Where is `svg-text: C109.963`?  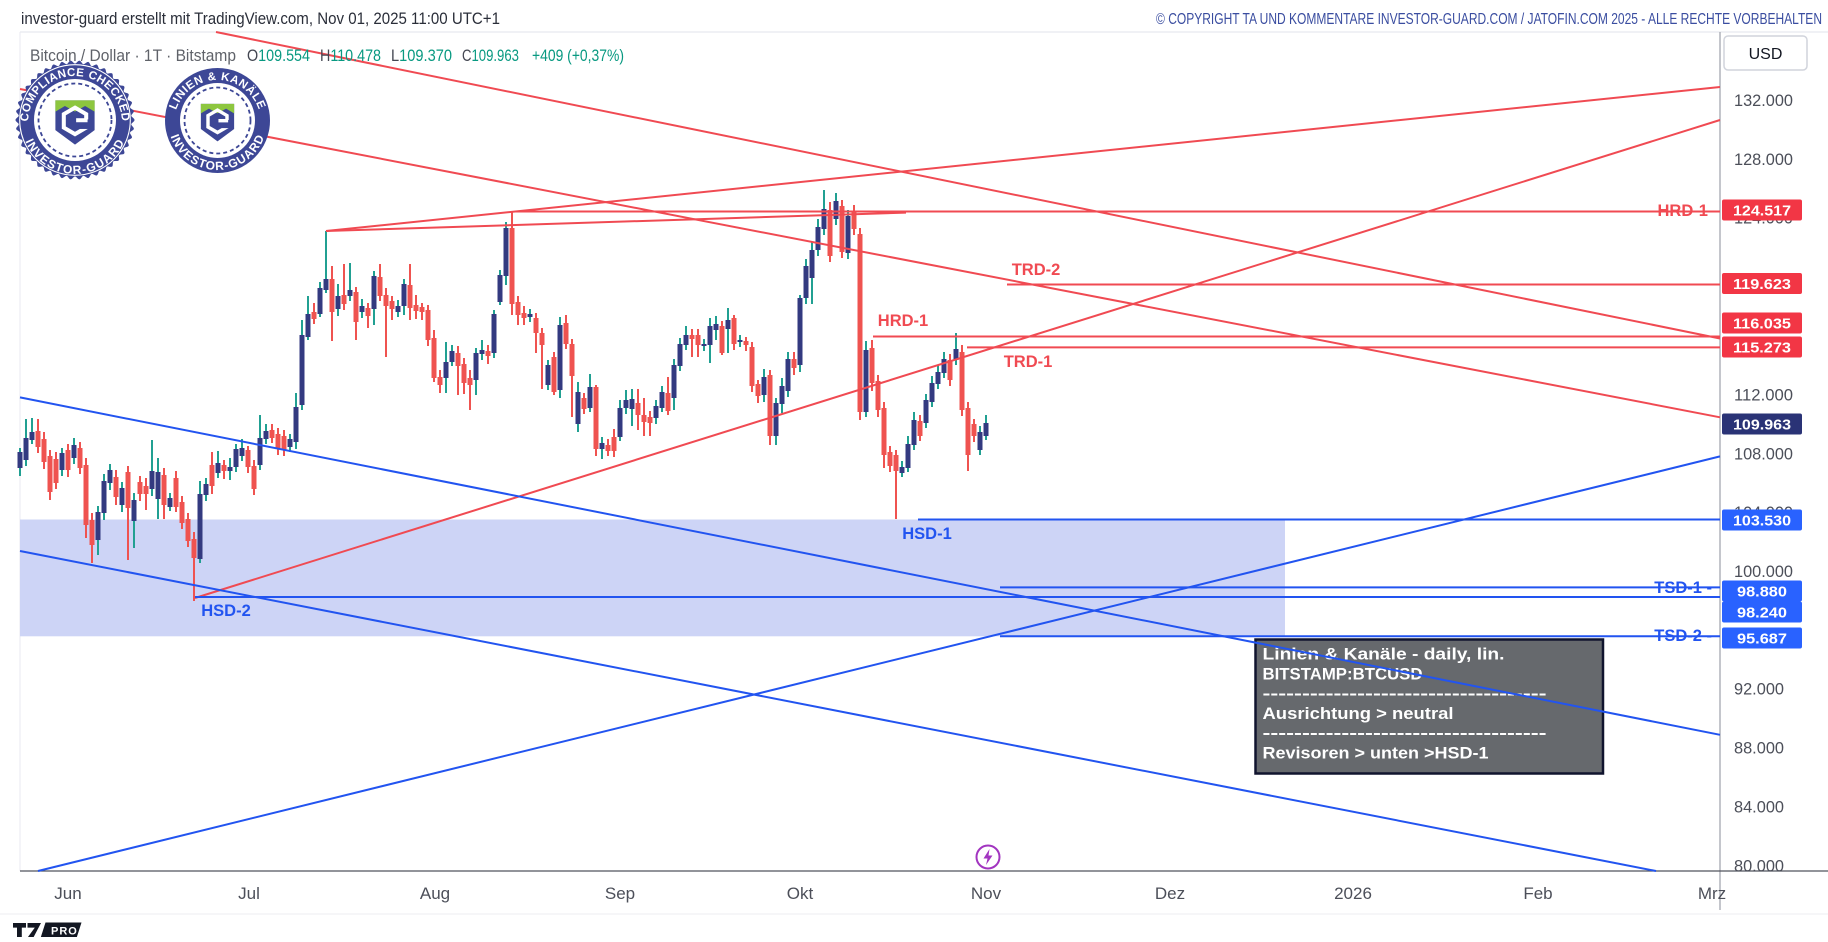
svg-text: C109.963 is located at coordinates (490, 56).